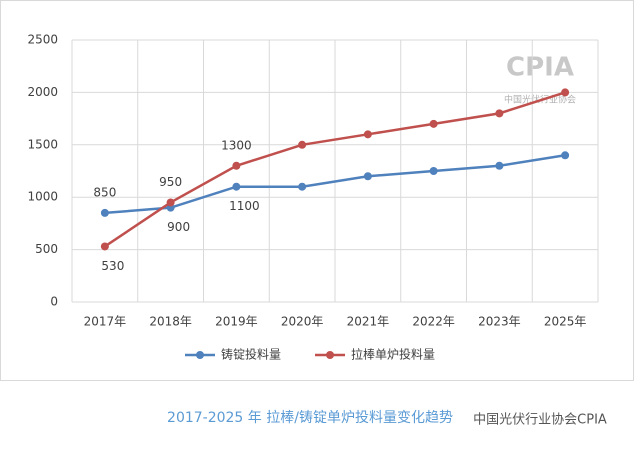 This screenshot has height=453, width=634. I want to click on y-tick-label: 1000, so click(42, 197).